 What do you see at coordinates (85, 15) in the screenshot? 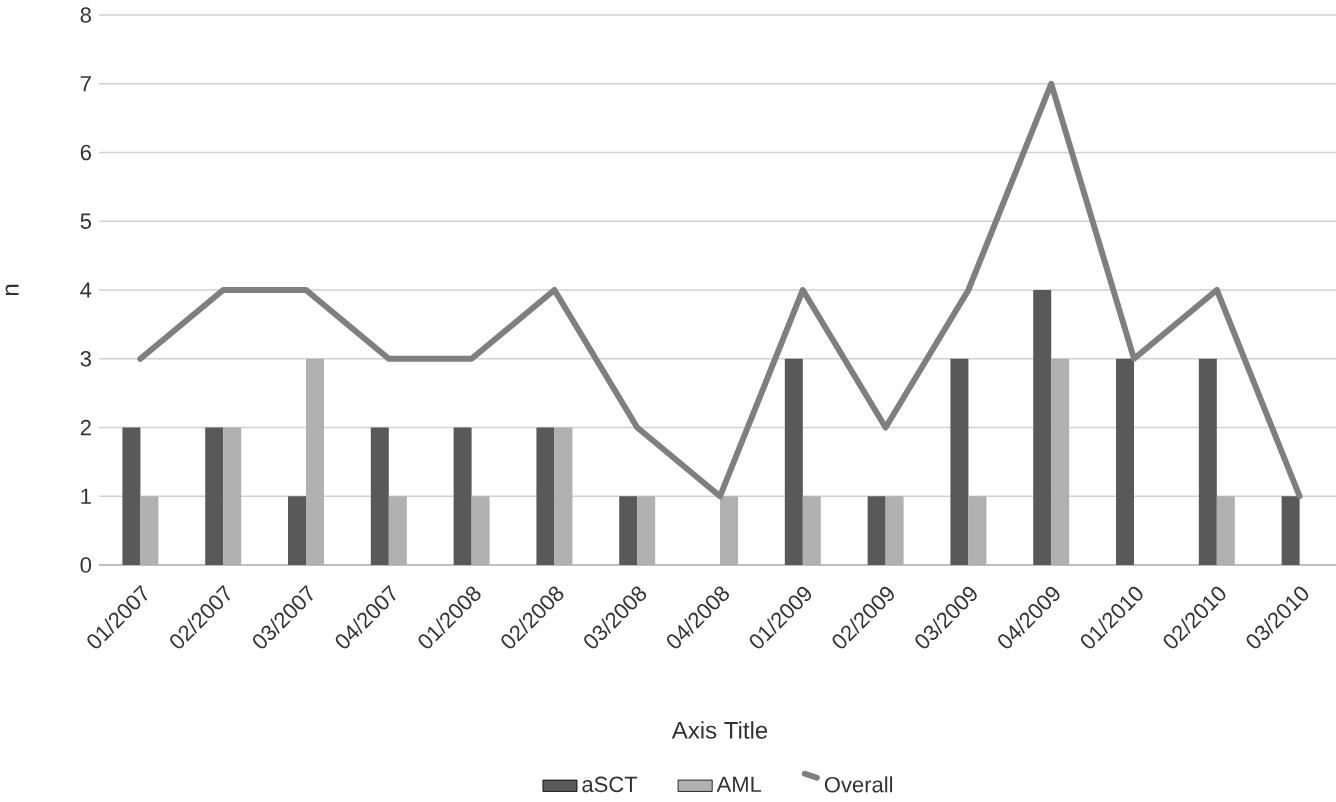
I see `y-tick-label: 8` at bounding box center [85, 15].